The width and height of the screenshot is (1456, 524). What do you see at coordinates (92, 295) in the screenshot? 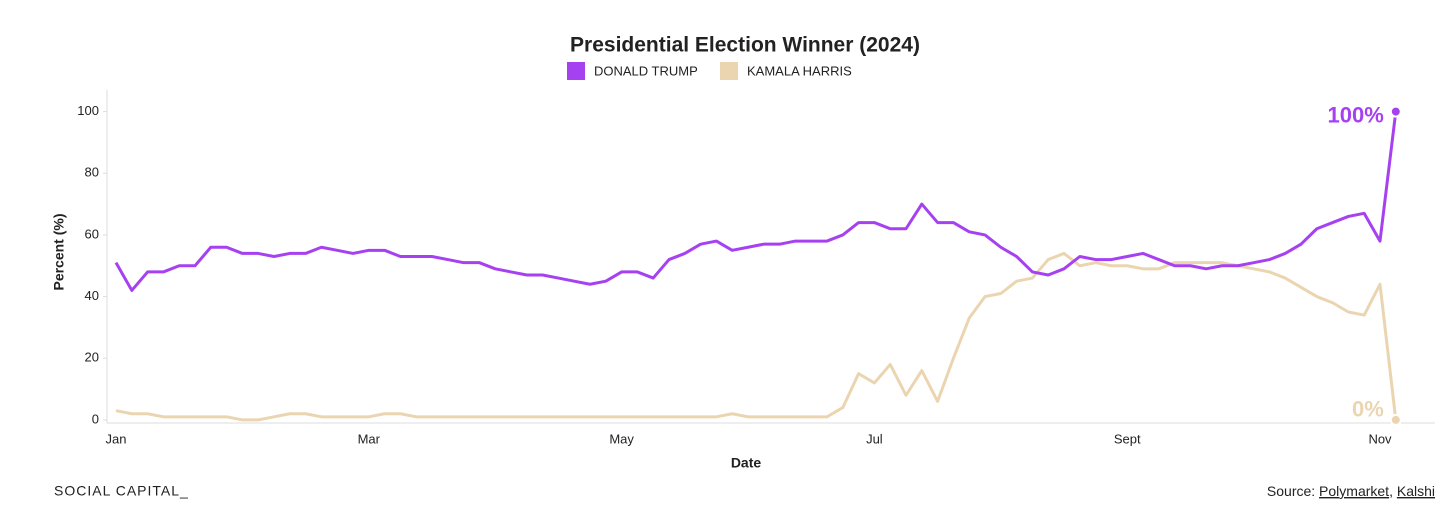
I see `y-tick-label: 40` at bounding box center [92, 295].